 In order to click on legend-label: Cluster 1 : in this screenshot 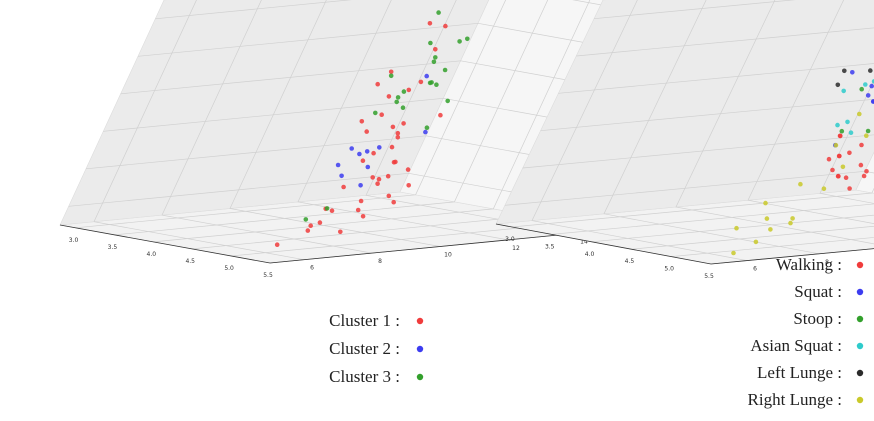, I will do `click(364, 320)`.